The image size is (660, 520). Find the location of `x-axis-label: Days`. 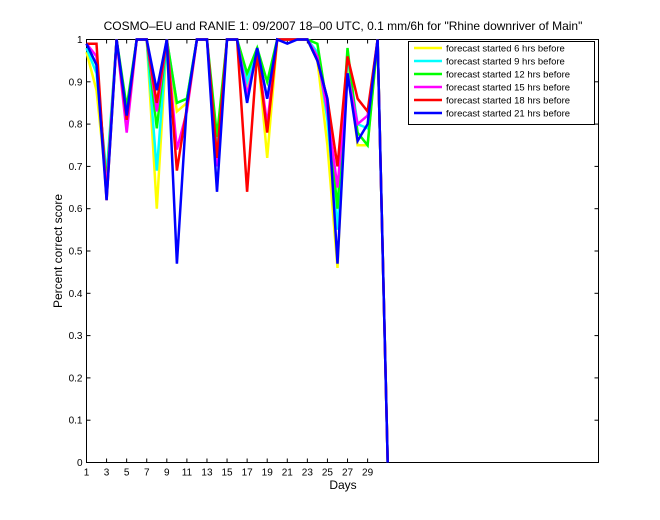

x-axis-label: Days is located at coordinates (342, 485).